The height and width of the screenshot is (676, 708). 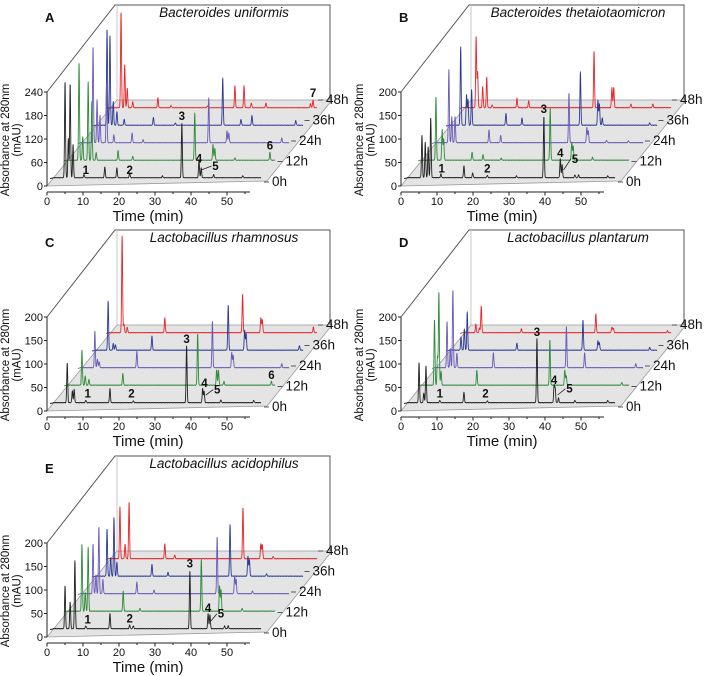 What do you see at coordinates (50, 242) in the screenshot?
I see `panel-letter: C` at bounding box center [50, 242].